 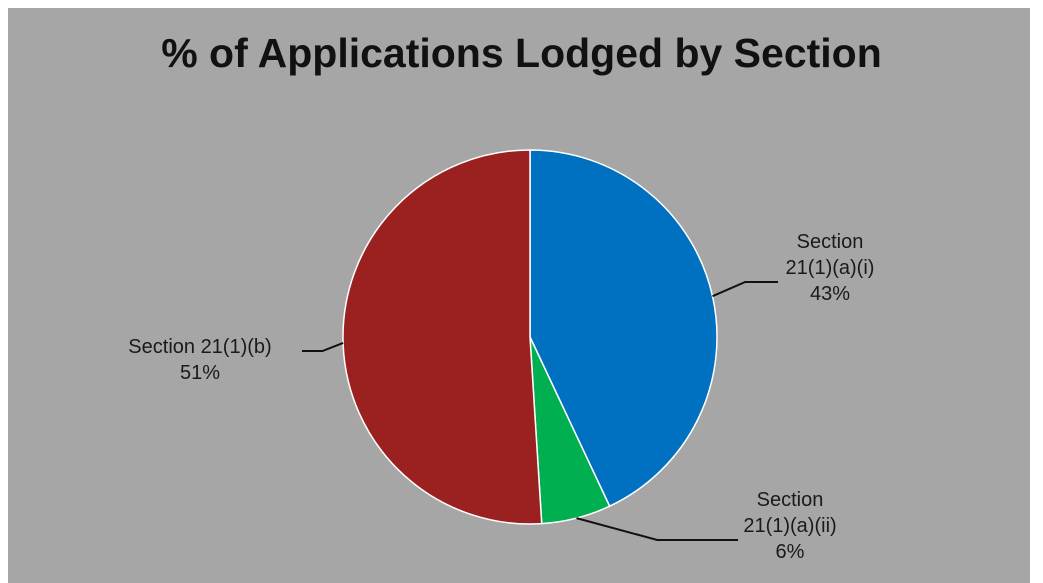 I want to click on slice-label-line: Section 21(1)(b), so click(x=200, y=347).